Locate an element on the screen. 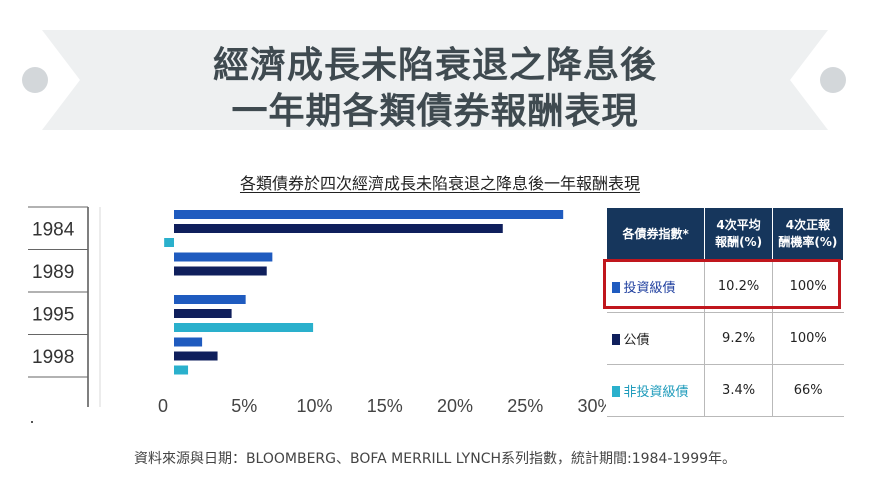 The height and width of the screenshot is (491, 870). table-cell-avg: 9.2% is located at coordinates (738, 338).